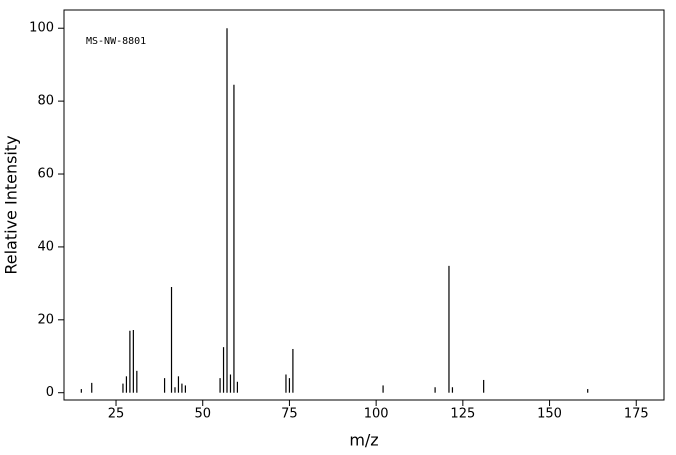 Image resolution: width=676 pixels, height=455 pixels. I want to click on x-tick-label: 175, so click(636, 414).